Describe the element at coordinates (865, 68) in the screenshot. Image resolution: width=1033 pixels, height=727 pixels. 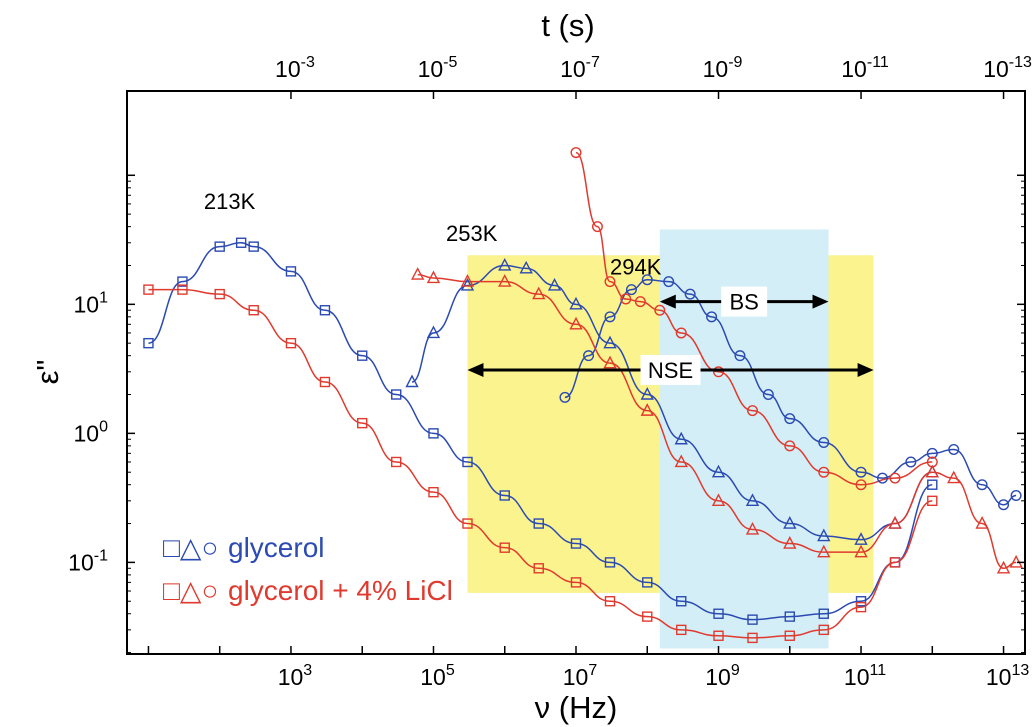
I see `top-tick-label: 10⁻¹¹` at that location.